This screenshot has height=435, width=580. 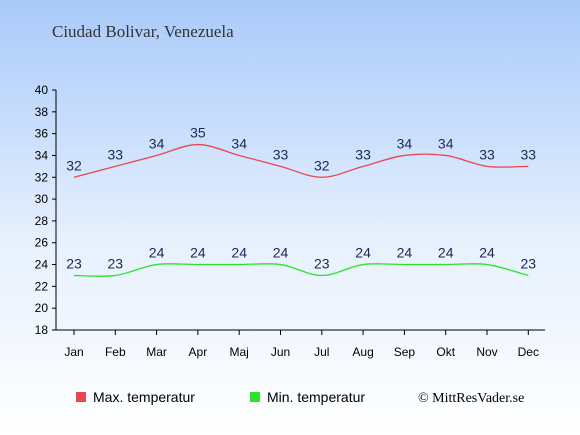 I want to click on series-line-min, so click(x=301, y=270).